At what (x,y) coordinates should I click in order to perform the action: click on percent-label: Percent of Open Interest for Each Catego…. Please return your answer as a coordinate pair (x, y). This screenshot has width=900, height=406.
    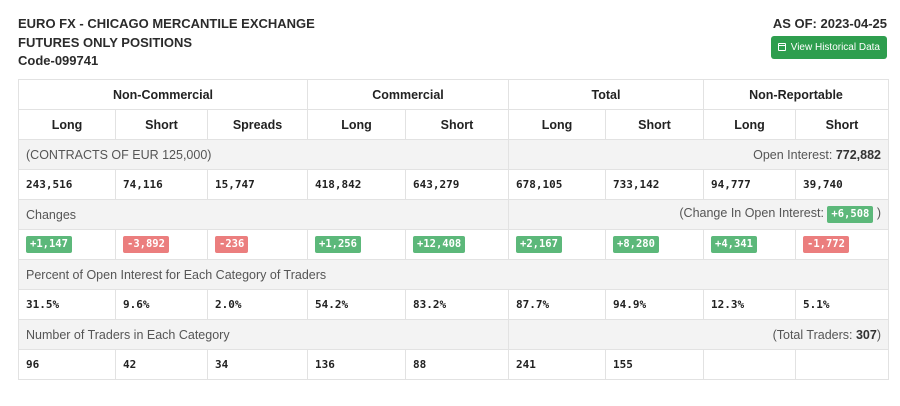
    Looking at the image, I should click on (453, 274).